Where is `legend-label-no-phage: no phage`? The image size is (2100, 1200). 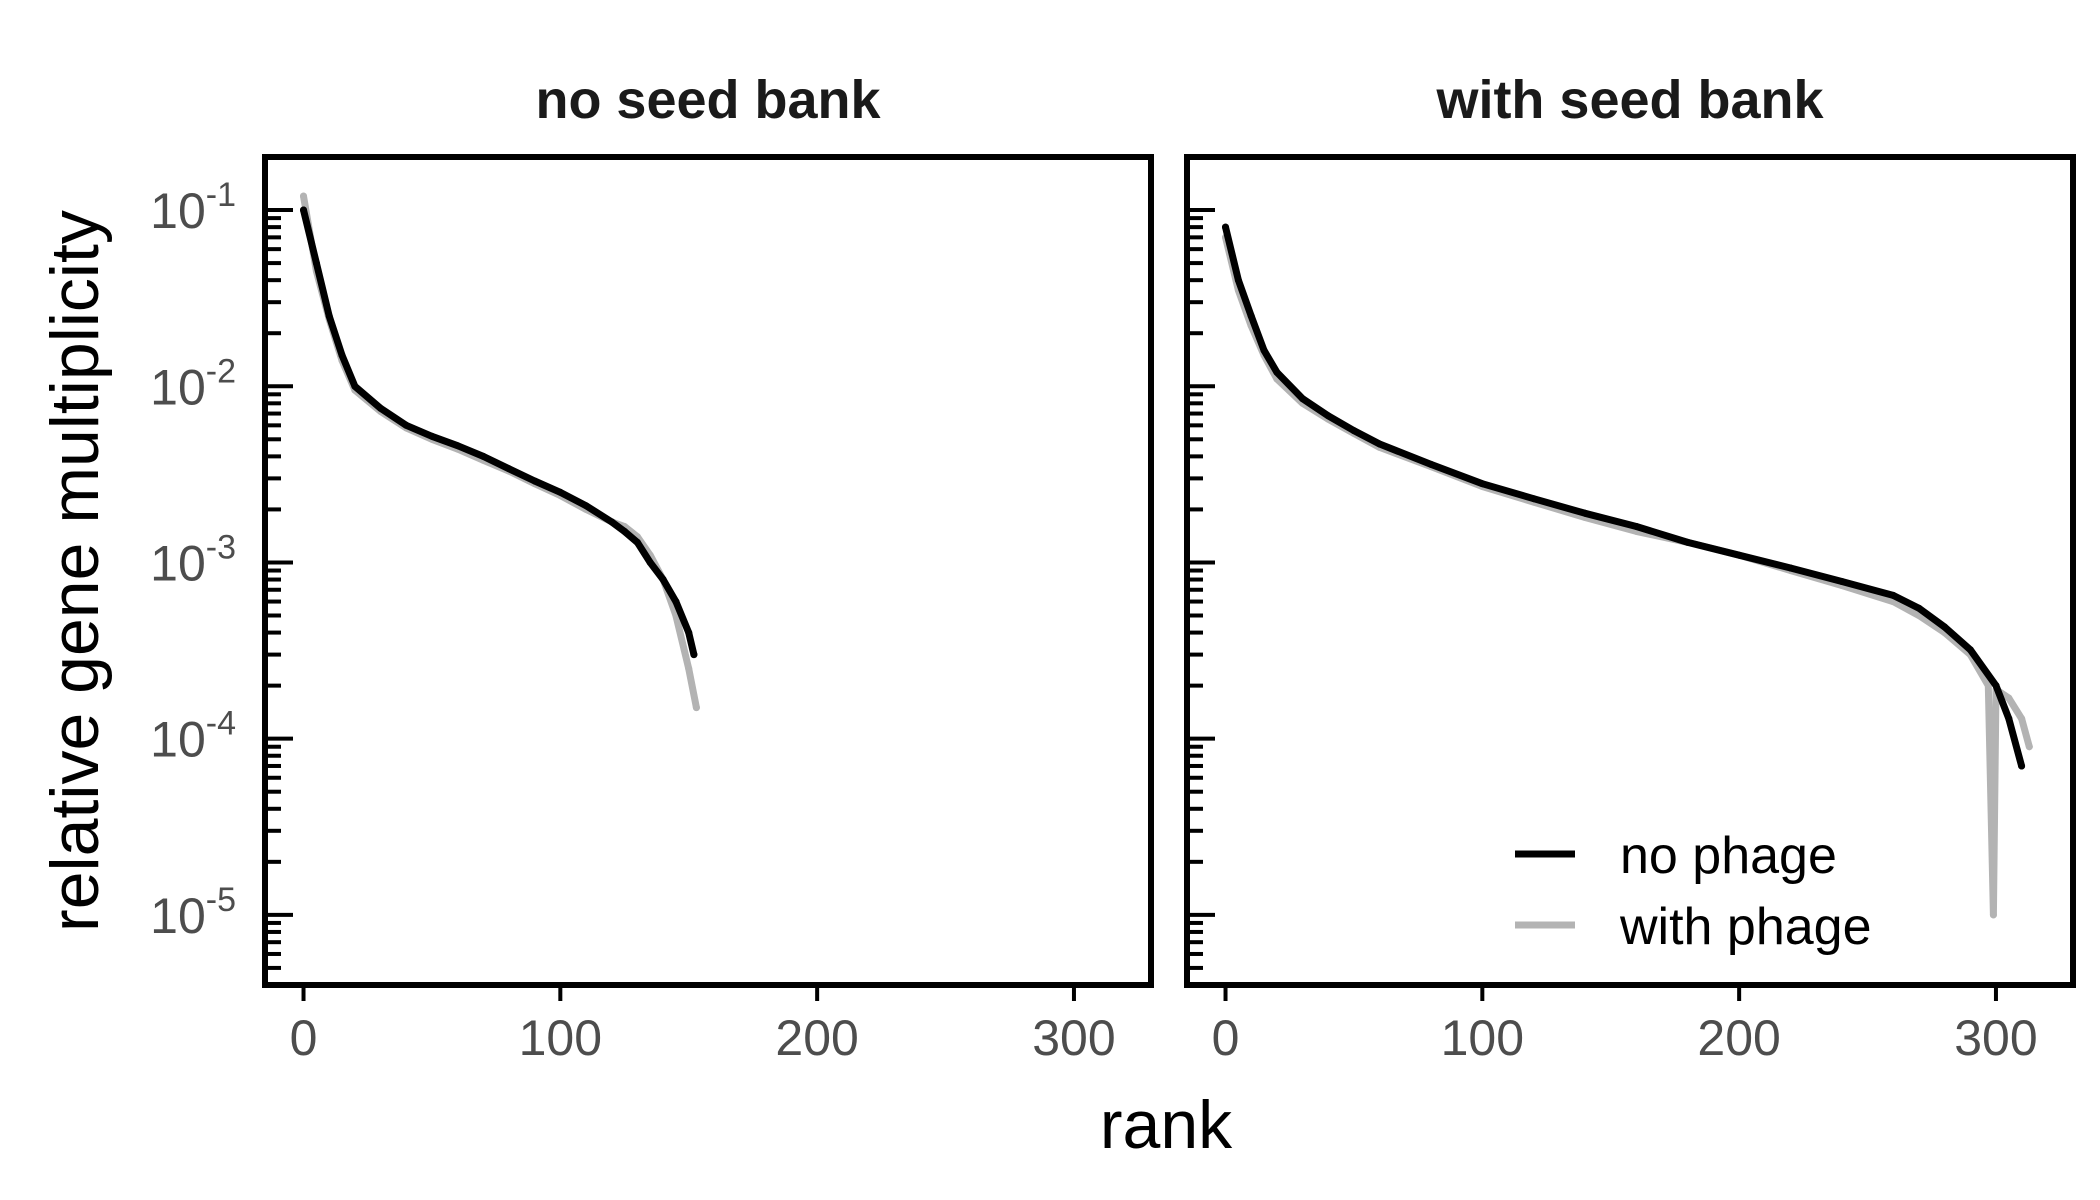
legend-label-no-phage: no phage is located at coordinates (1728, 856).